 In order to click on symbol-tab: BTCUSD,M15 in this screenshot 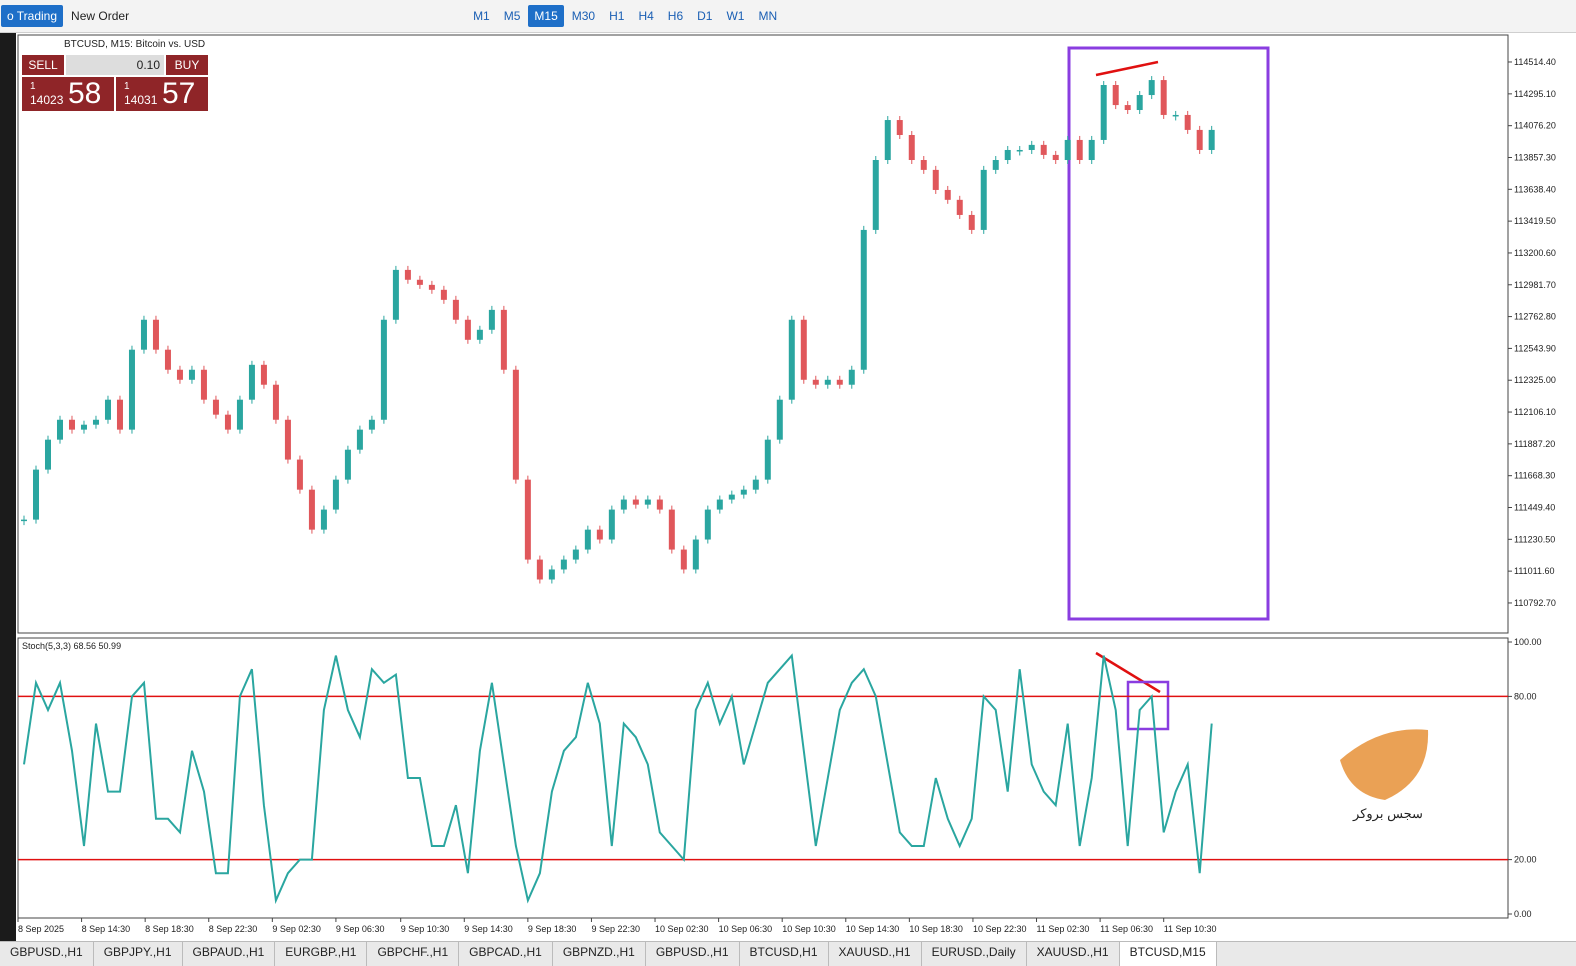, I will do `click(1168, 954)`.